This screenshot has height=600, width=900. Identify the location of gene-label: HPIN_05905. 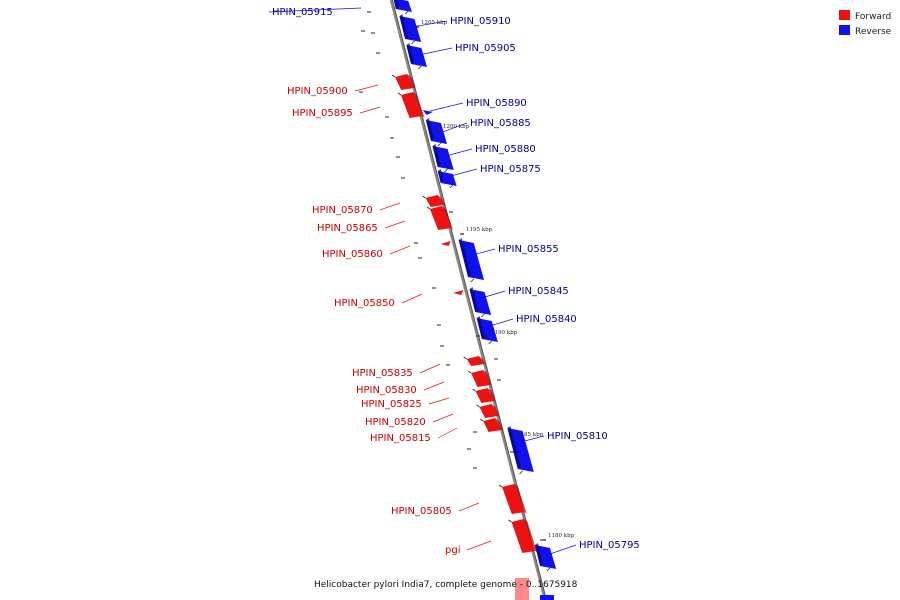
(485, 48).